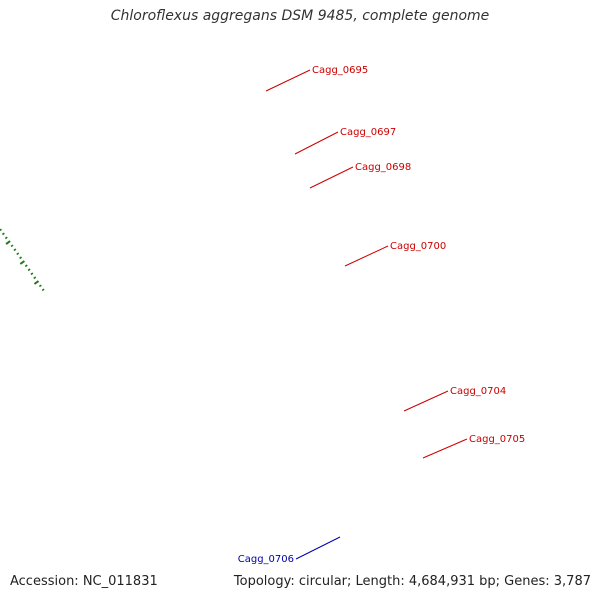  Describe the element at coordinates (478, 391) in the screenshot. I see `gene-label-cagg-0704: Cagg_0704` at that location.